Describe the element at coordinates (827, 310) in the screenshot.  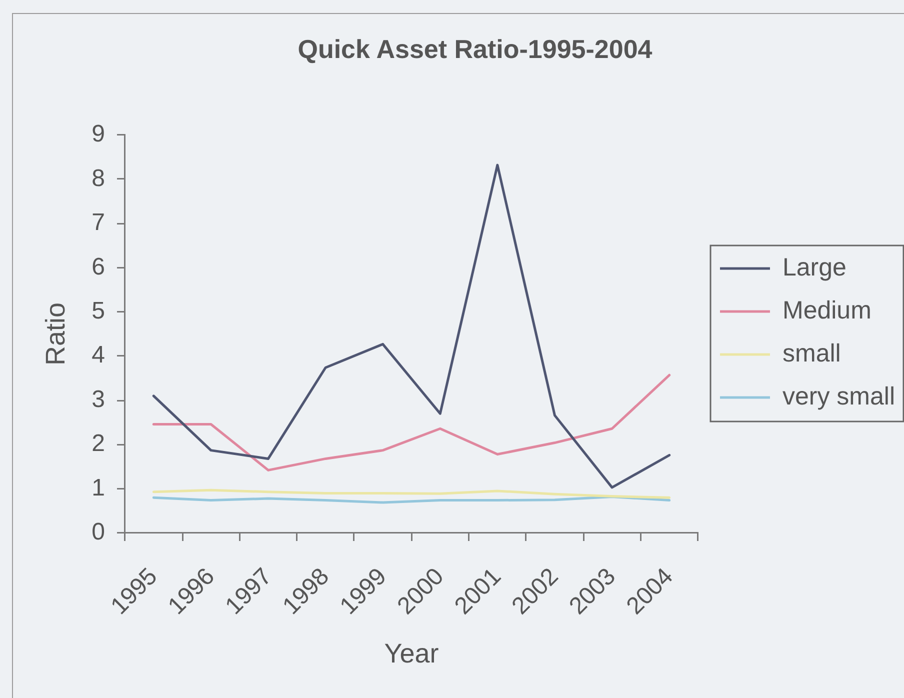
I see `legend-label: Medium` at that location.